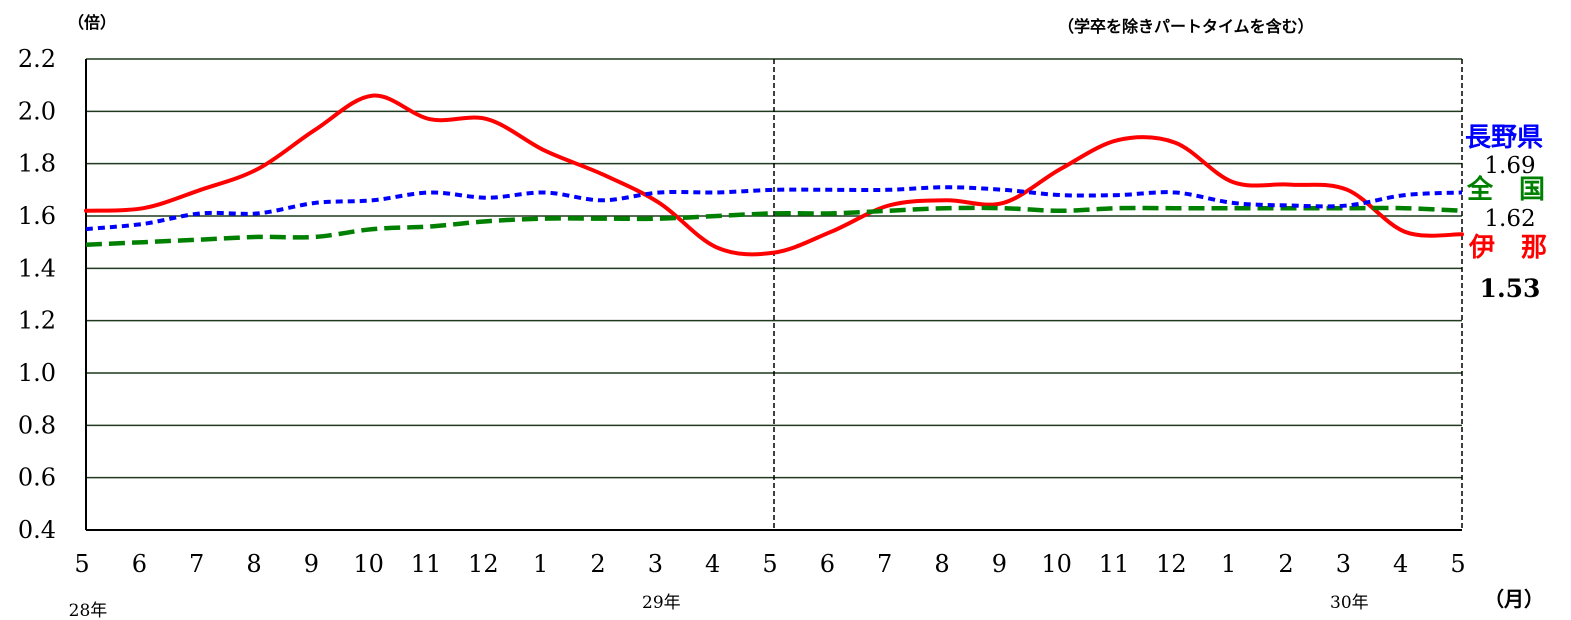 This screenshot has height=620, width=1571. Describe the element at coordinates (37, 164) in the screenshot. I see `y-tick-label-2: 1.8` at that location.